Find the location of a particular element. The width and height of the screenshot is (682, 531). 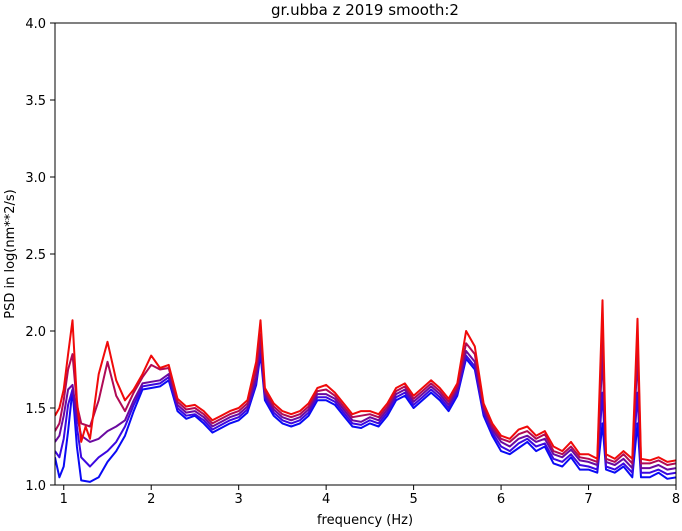

x-tick-label-2: 2 is located at coordinates (151, 499).